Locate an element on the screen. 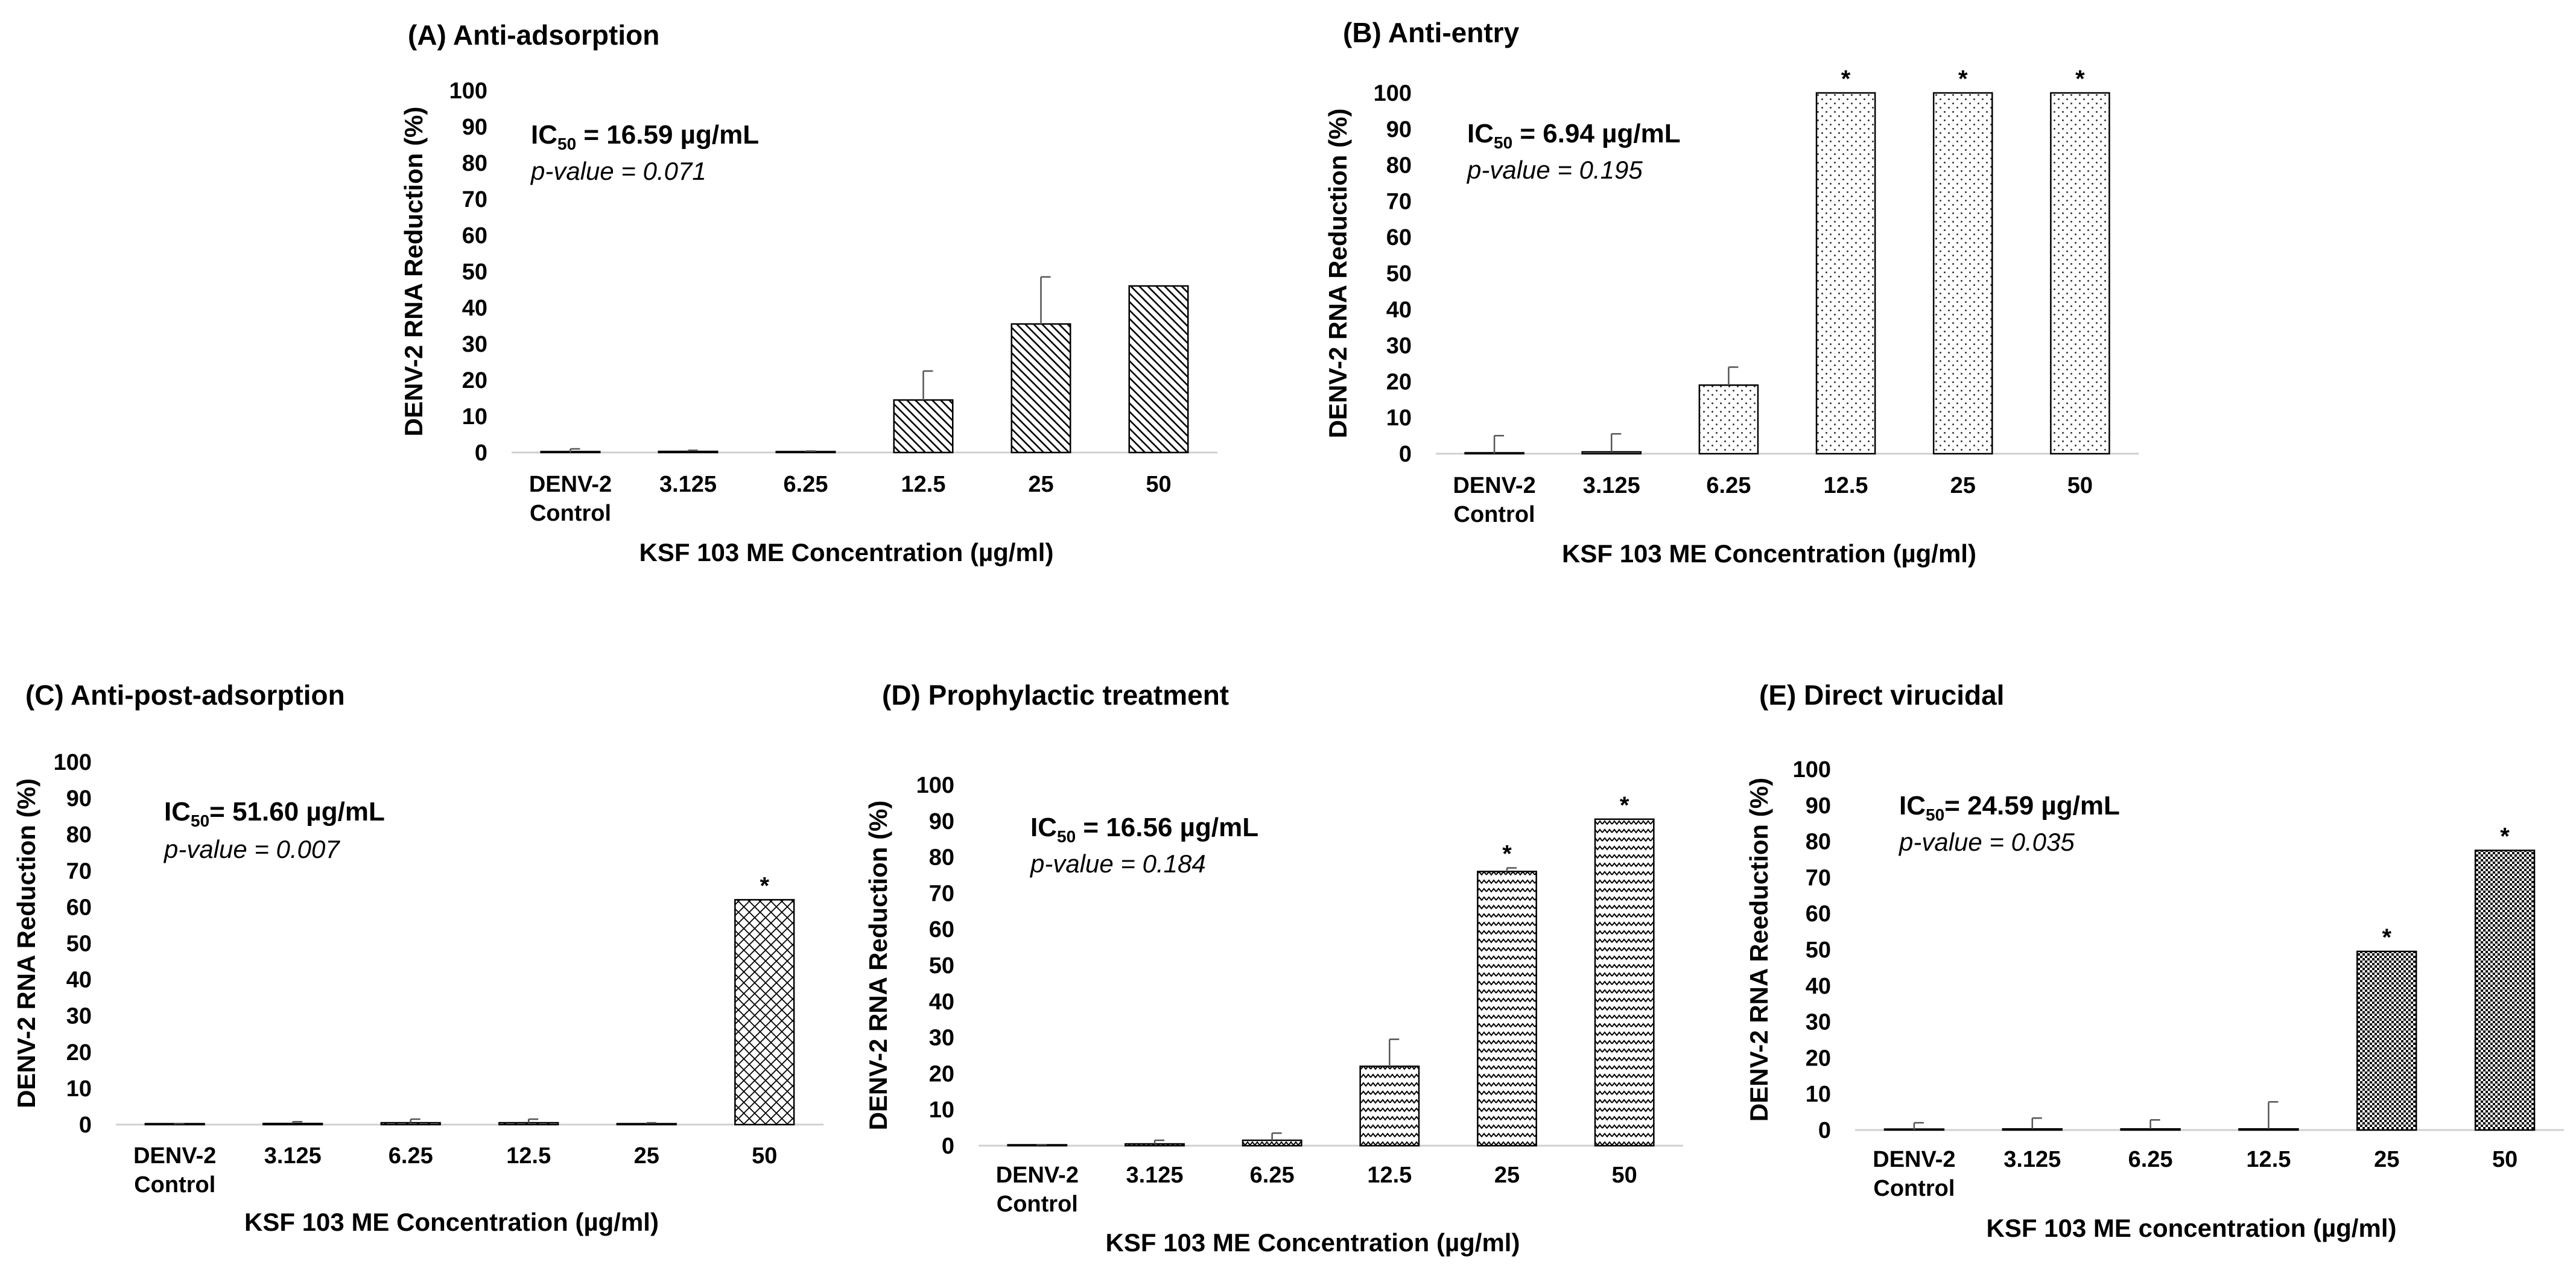  x-tick-label: 6.25 is located at coordinates (2150, 1159).